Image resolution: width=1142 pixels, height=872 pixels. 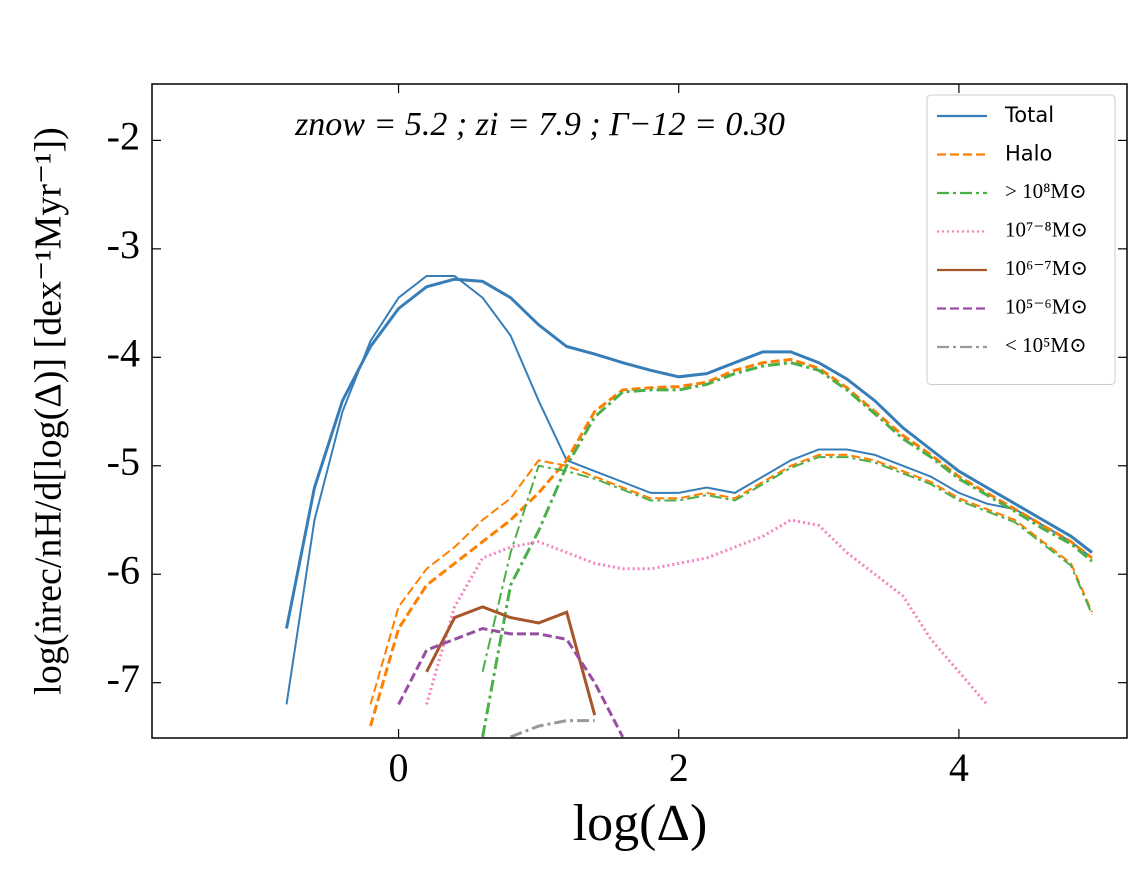 What do you see at coordinates (123, 352) in the screenshot?
I see `y-tick-label: -4` at bounding box center [123, 352].